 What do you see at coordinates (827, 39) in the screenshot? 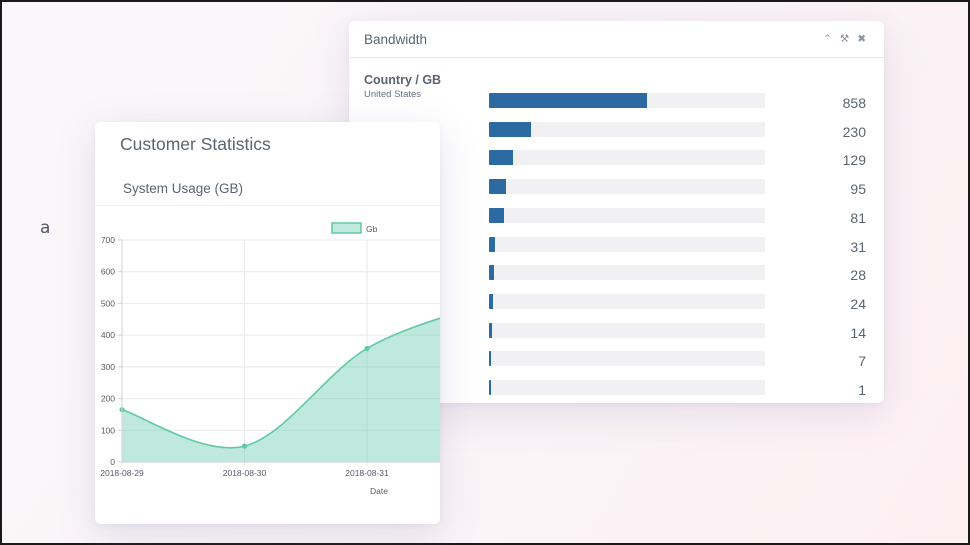
I see `chevron-up-icon: ⌃` at bounding box center [827, 39].